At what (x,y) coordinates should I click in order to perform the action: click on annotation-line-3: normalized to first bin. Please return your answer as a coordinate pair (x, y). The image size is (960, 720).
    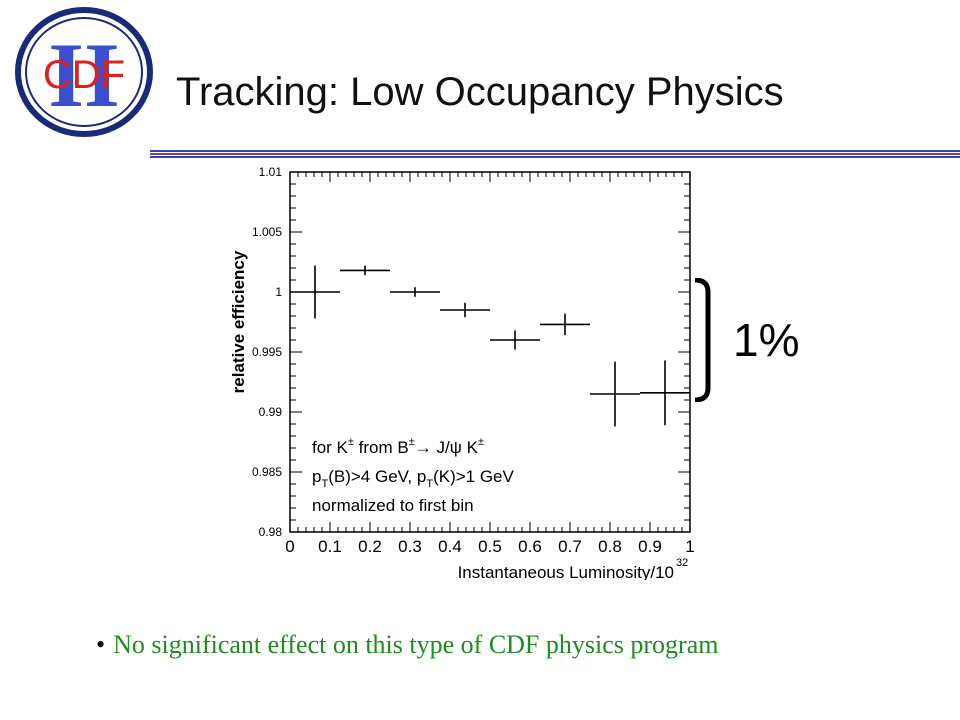
    Looking at the image, I should click on (393, 505).